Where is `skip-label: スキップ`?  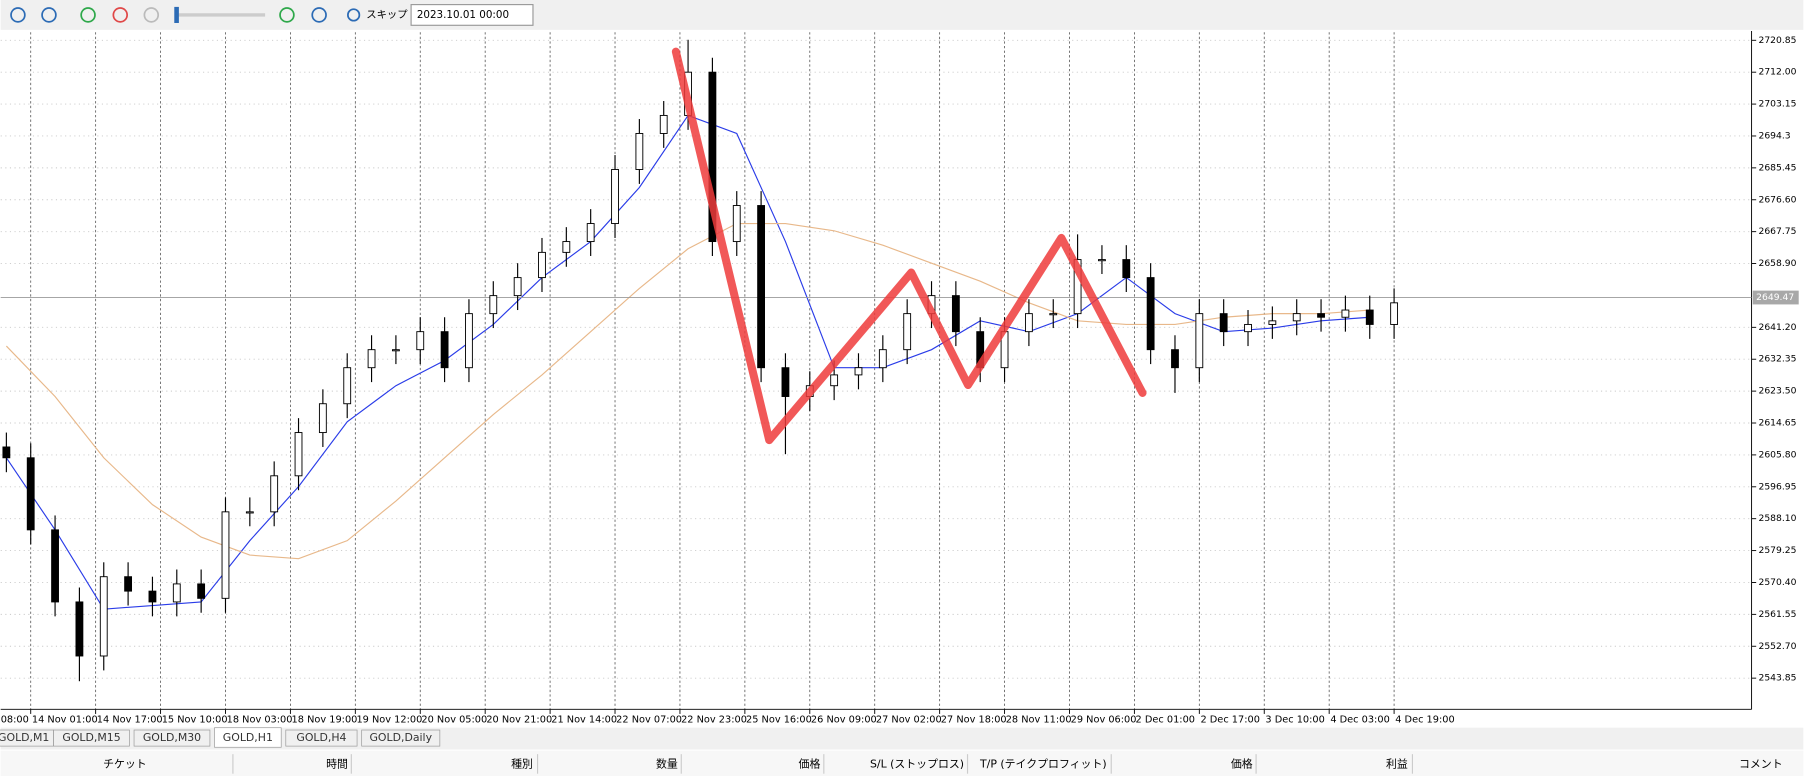 skip-label: スキップ is located at coordinates (387, 15).